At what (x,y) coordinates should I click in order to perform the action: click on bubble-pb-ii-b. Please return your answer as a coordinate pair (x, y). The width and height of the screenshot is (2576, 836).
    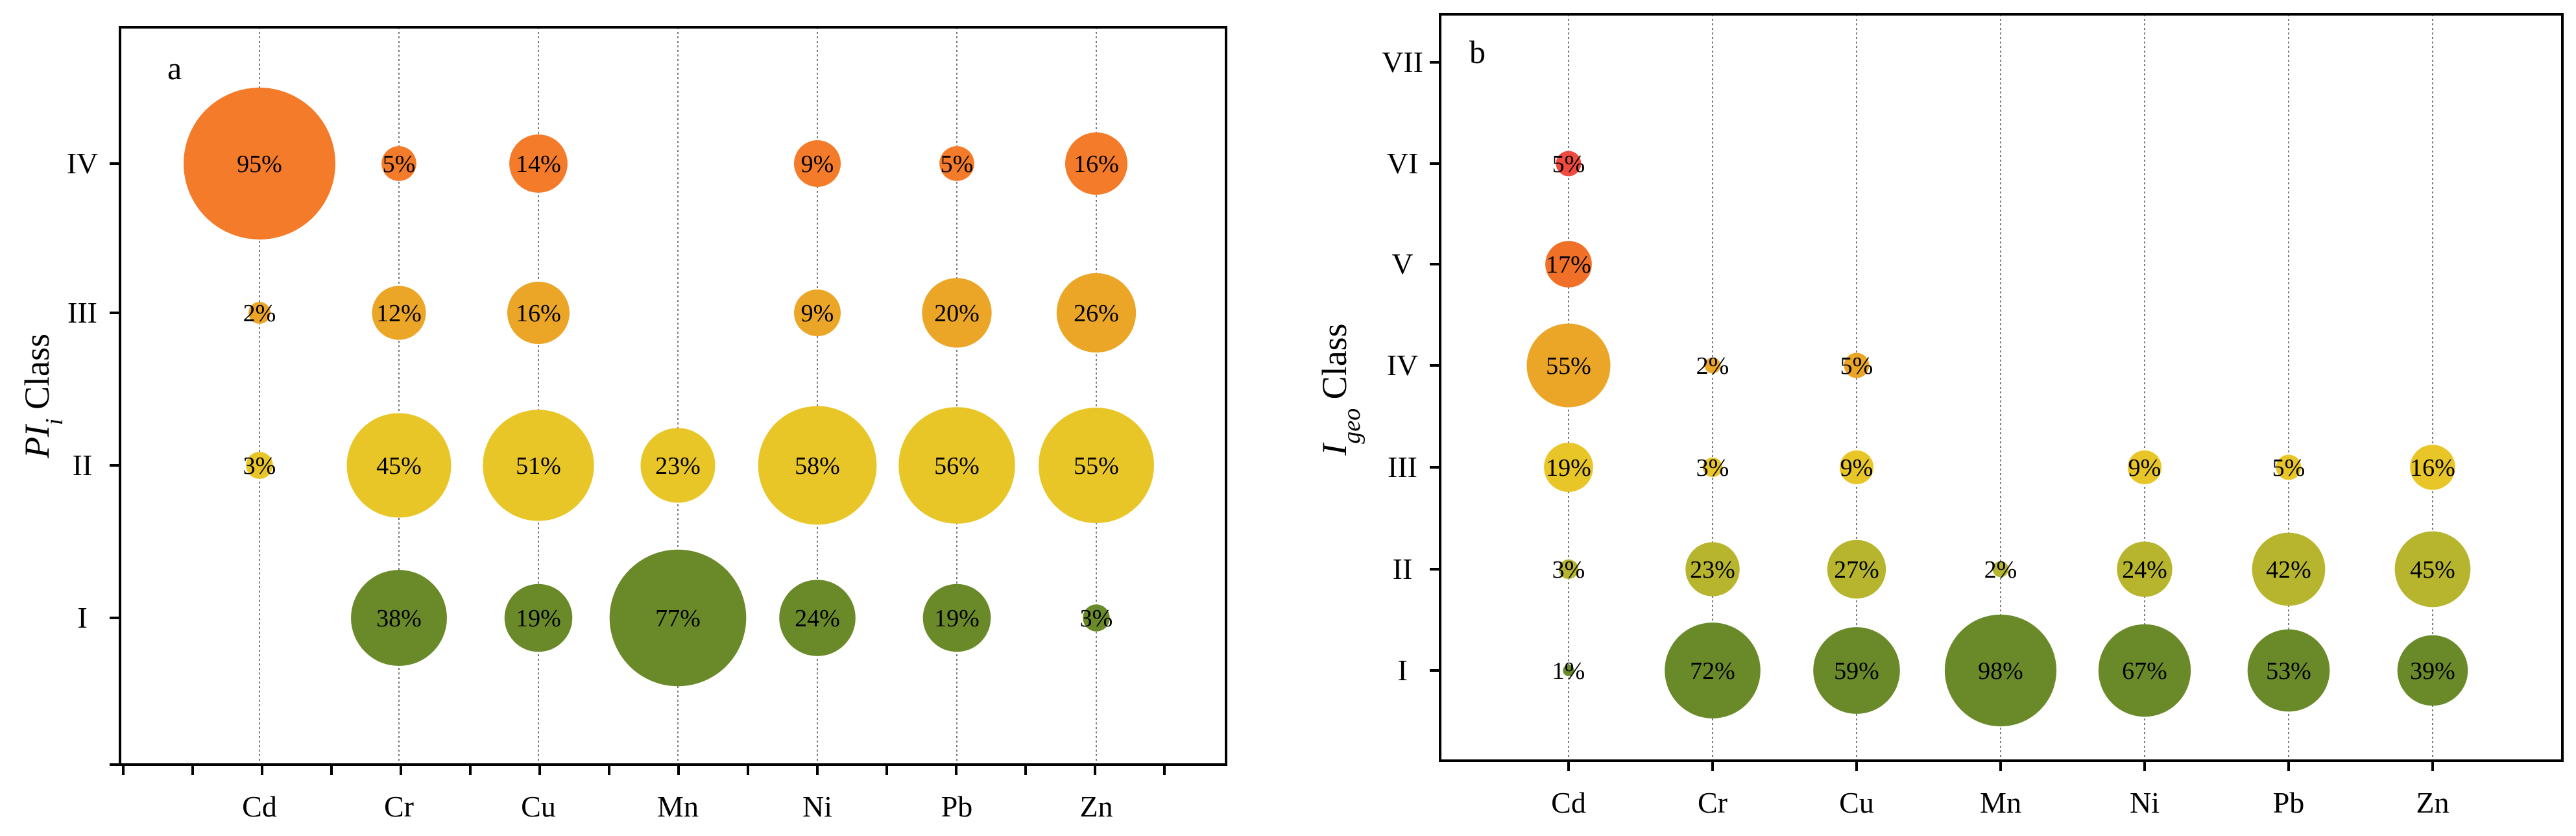
    Looking at the image, I should click on (2289, 569).